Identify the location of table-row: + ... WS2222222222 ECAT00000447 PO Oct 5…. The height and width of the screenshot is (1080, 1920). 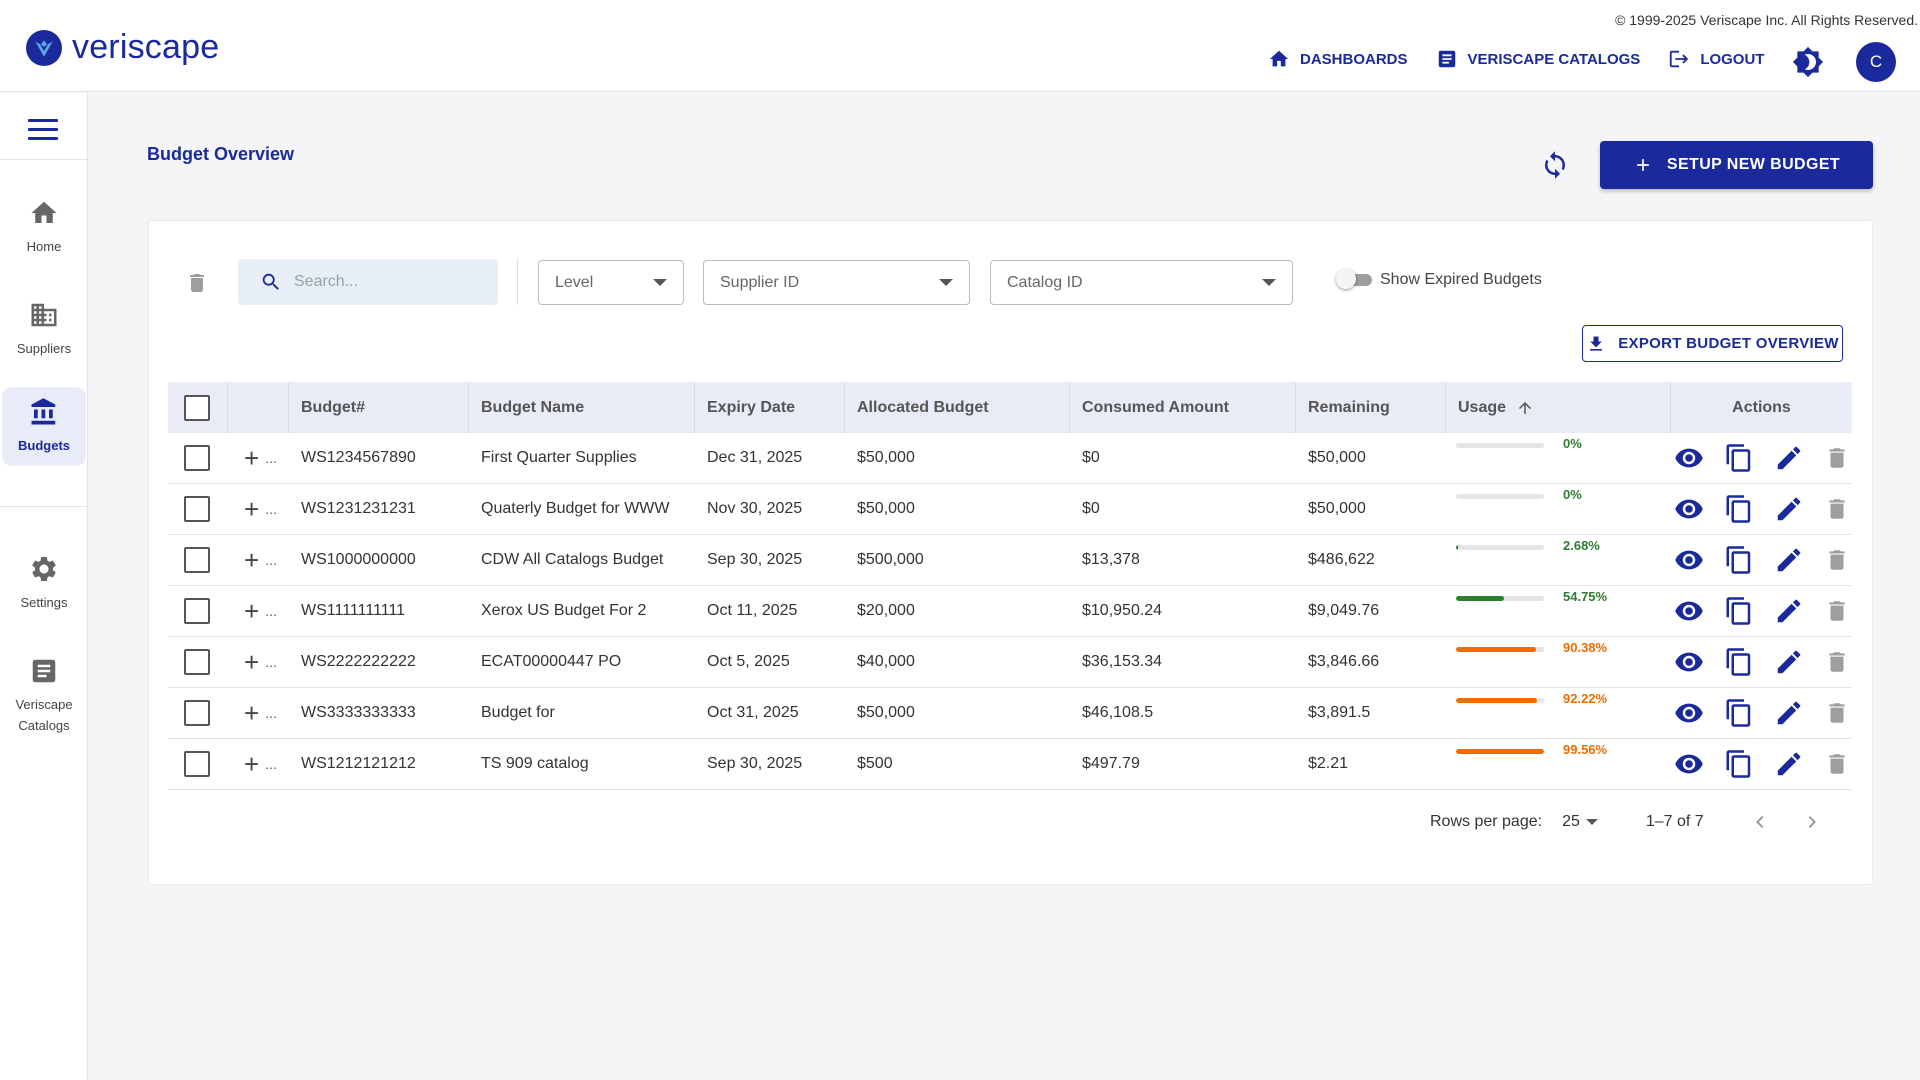
(1010, 662).